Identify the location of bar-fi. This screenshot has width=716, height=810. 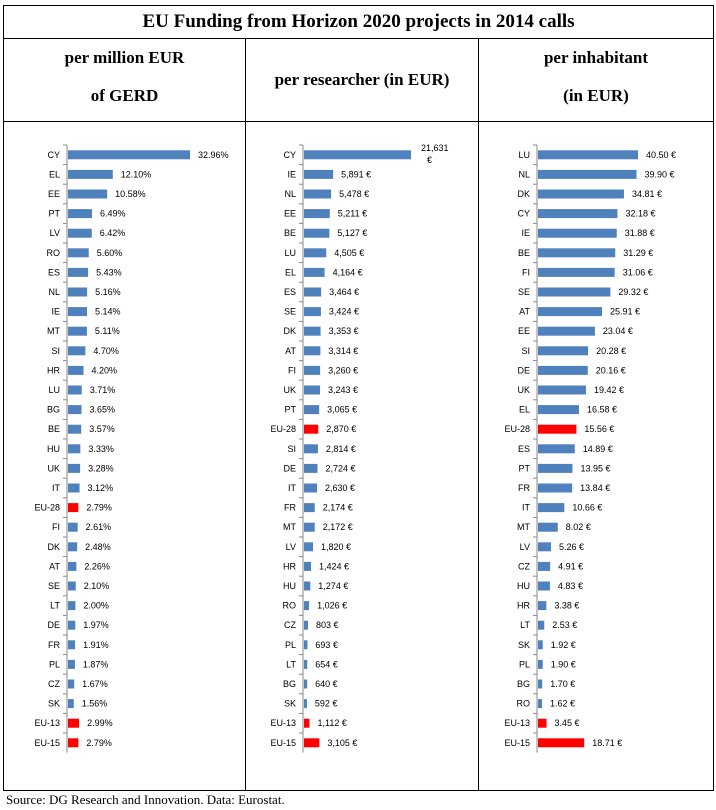
(576, 272).